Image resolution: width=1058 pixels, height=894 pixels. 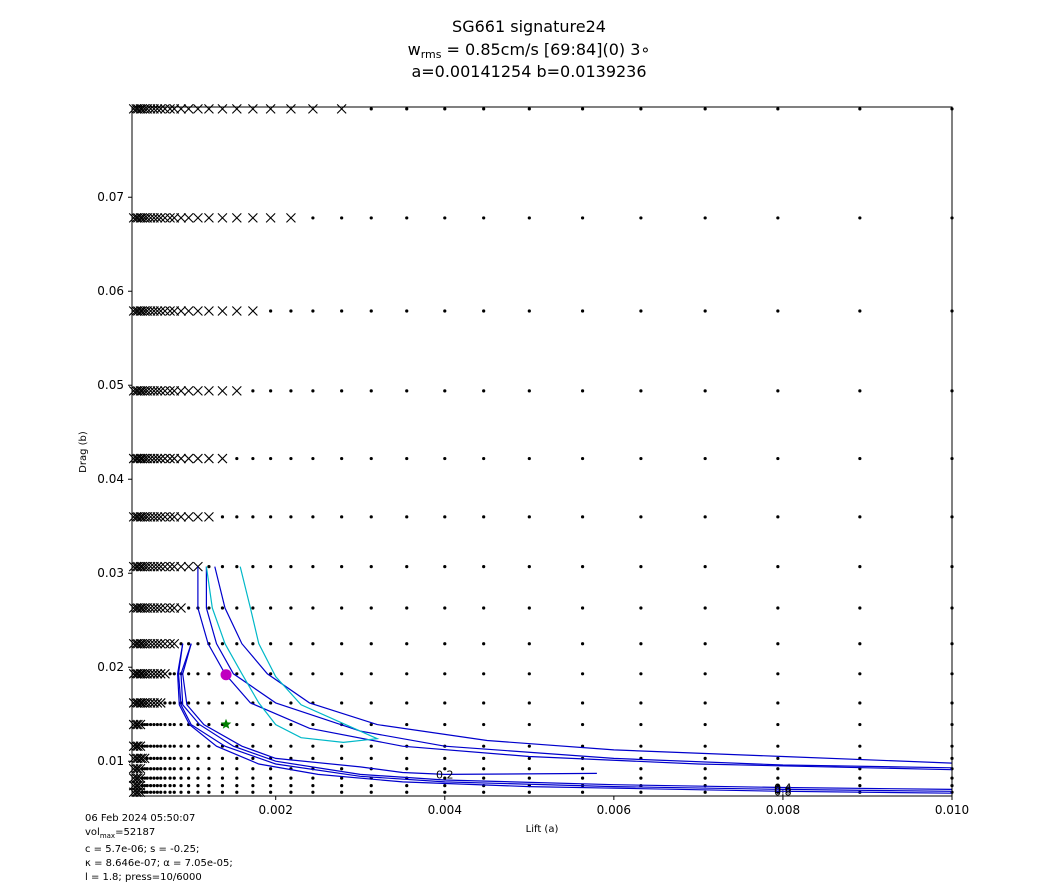 I want to click on markers-layer, so click(x=226, y=699).